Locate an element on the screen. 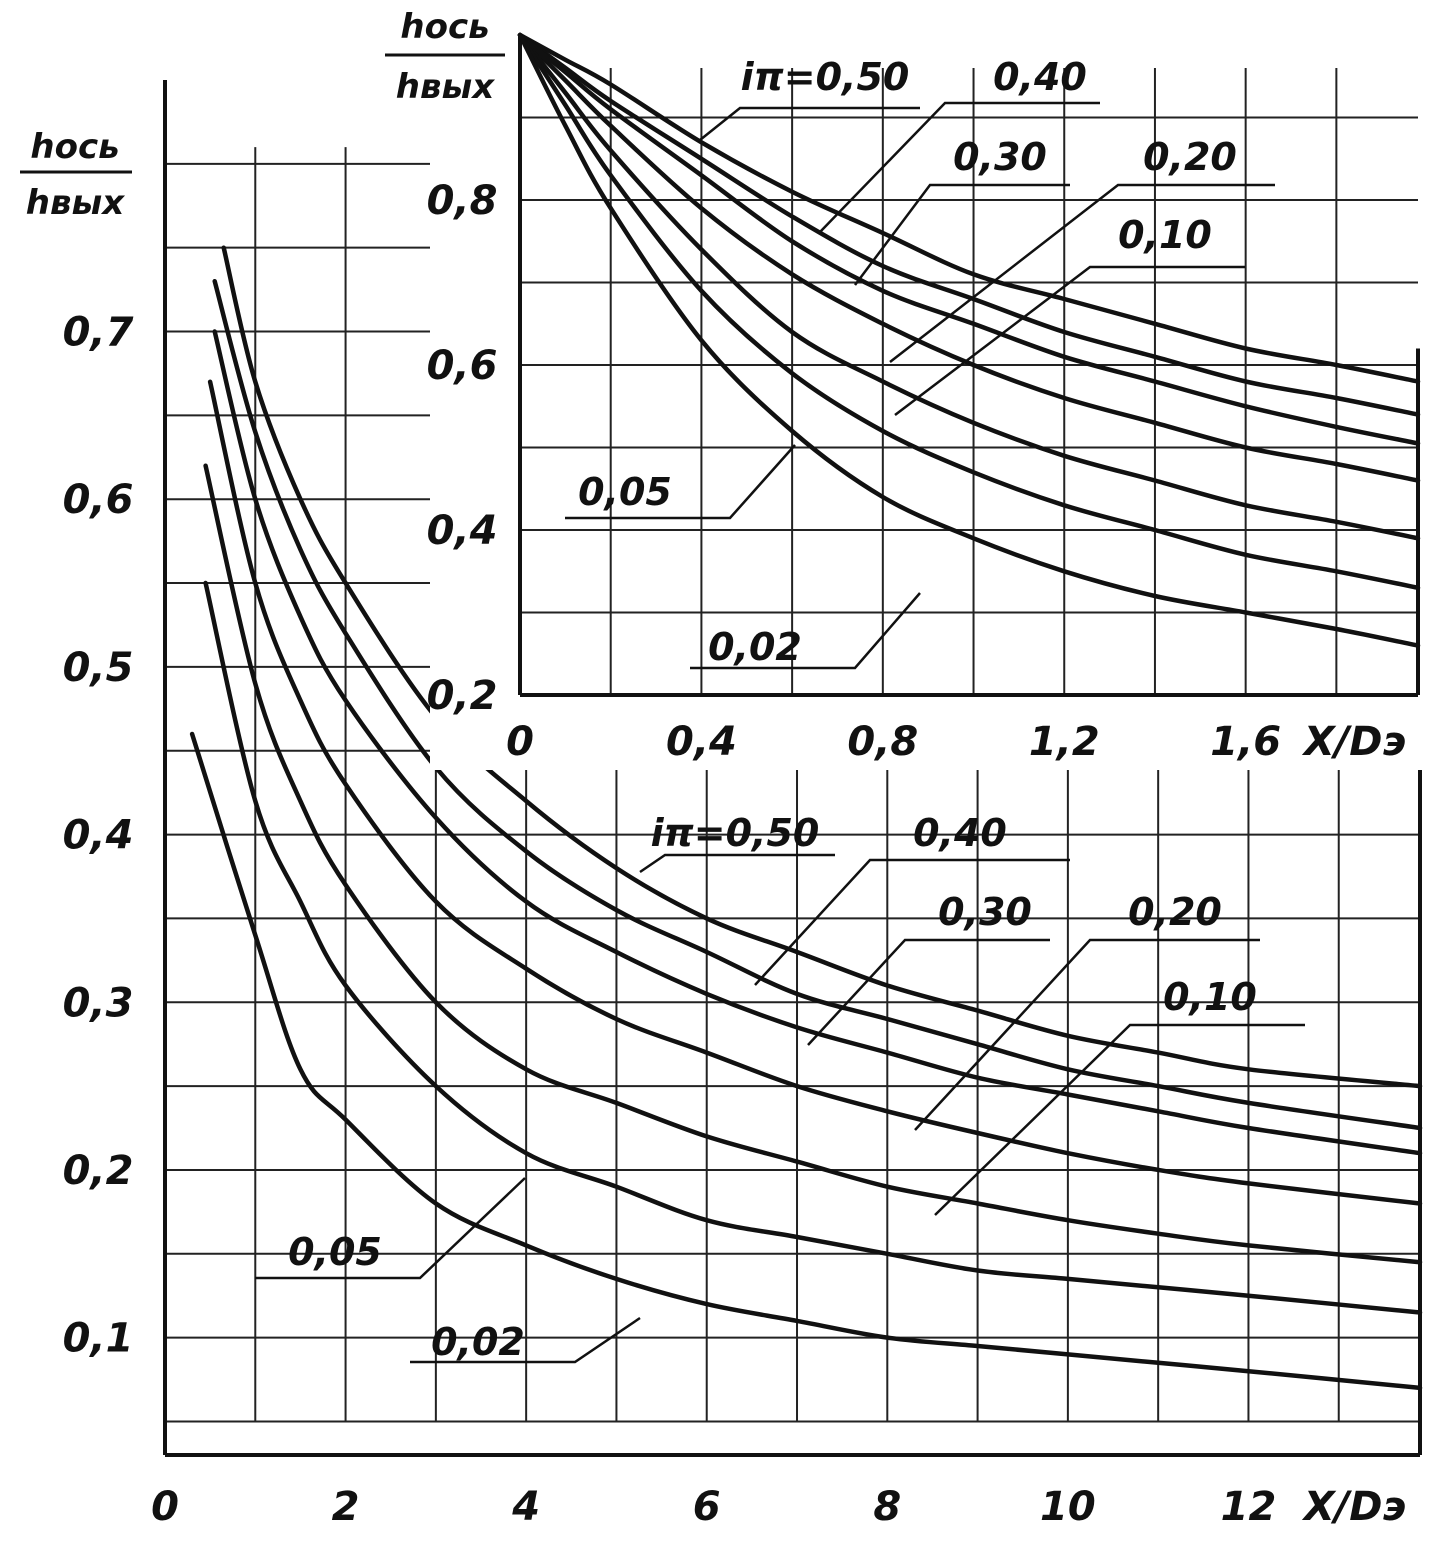  main-annotation-2: 0,30 is located at coordinates (985, 912).